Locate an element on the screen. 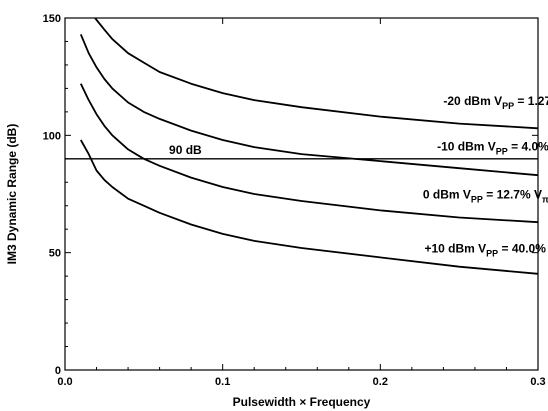 This screenshot has width=548, height=411. y-tick-label: 150 is located at coordinates (52, 19).